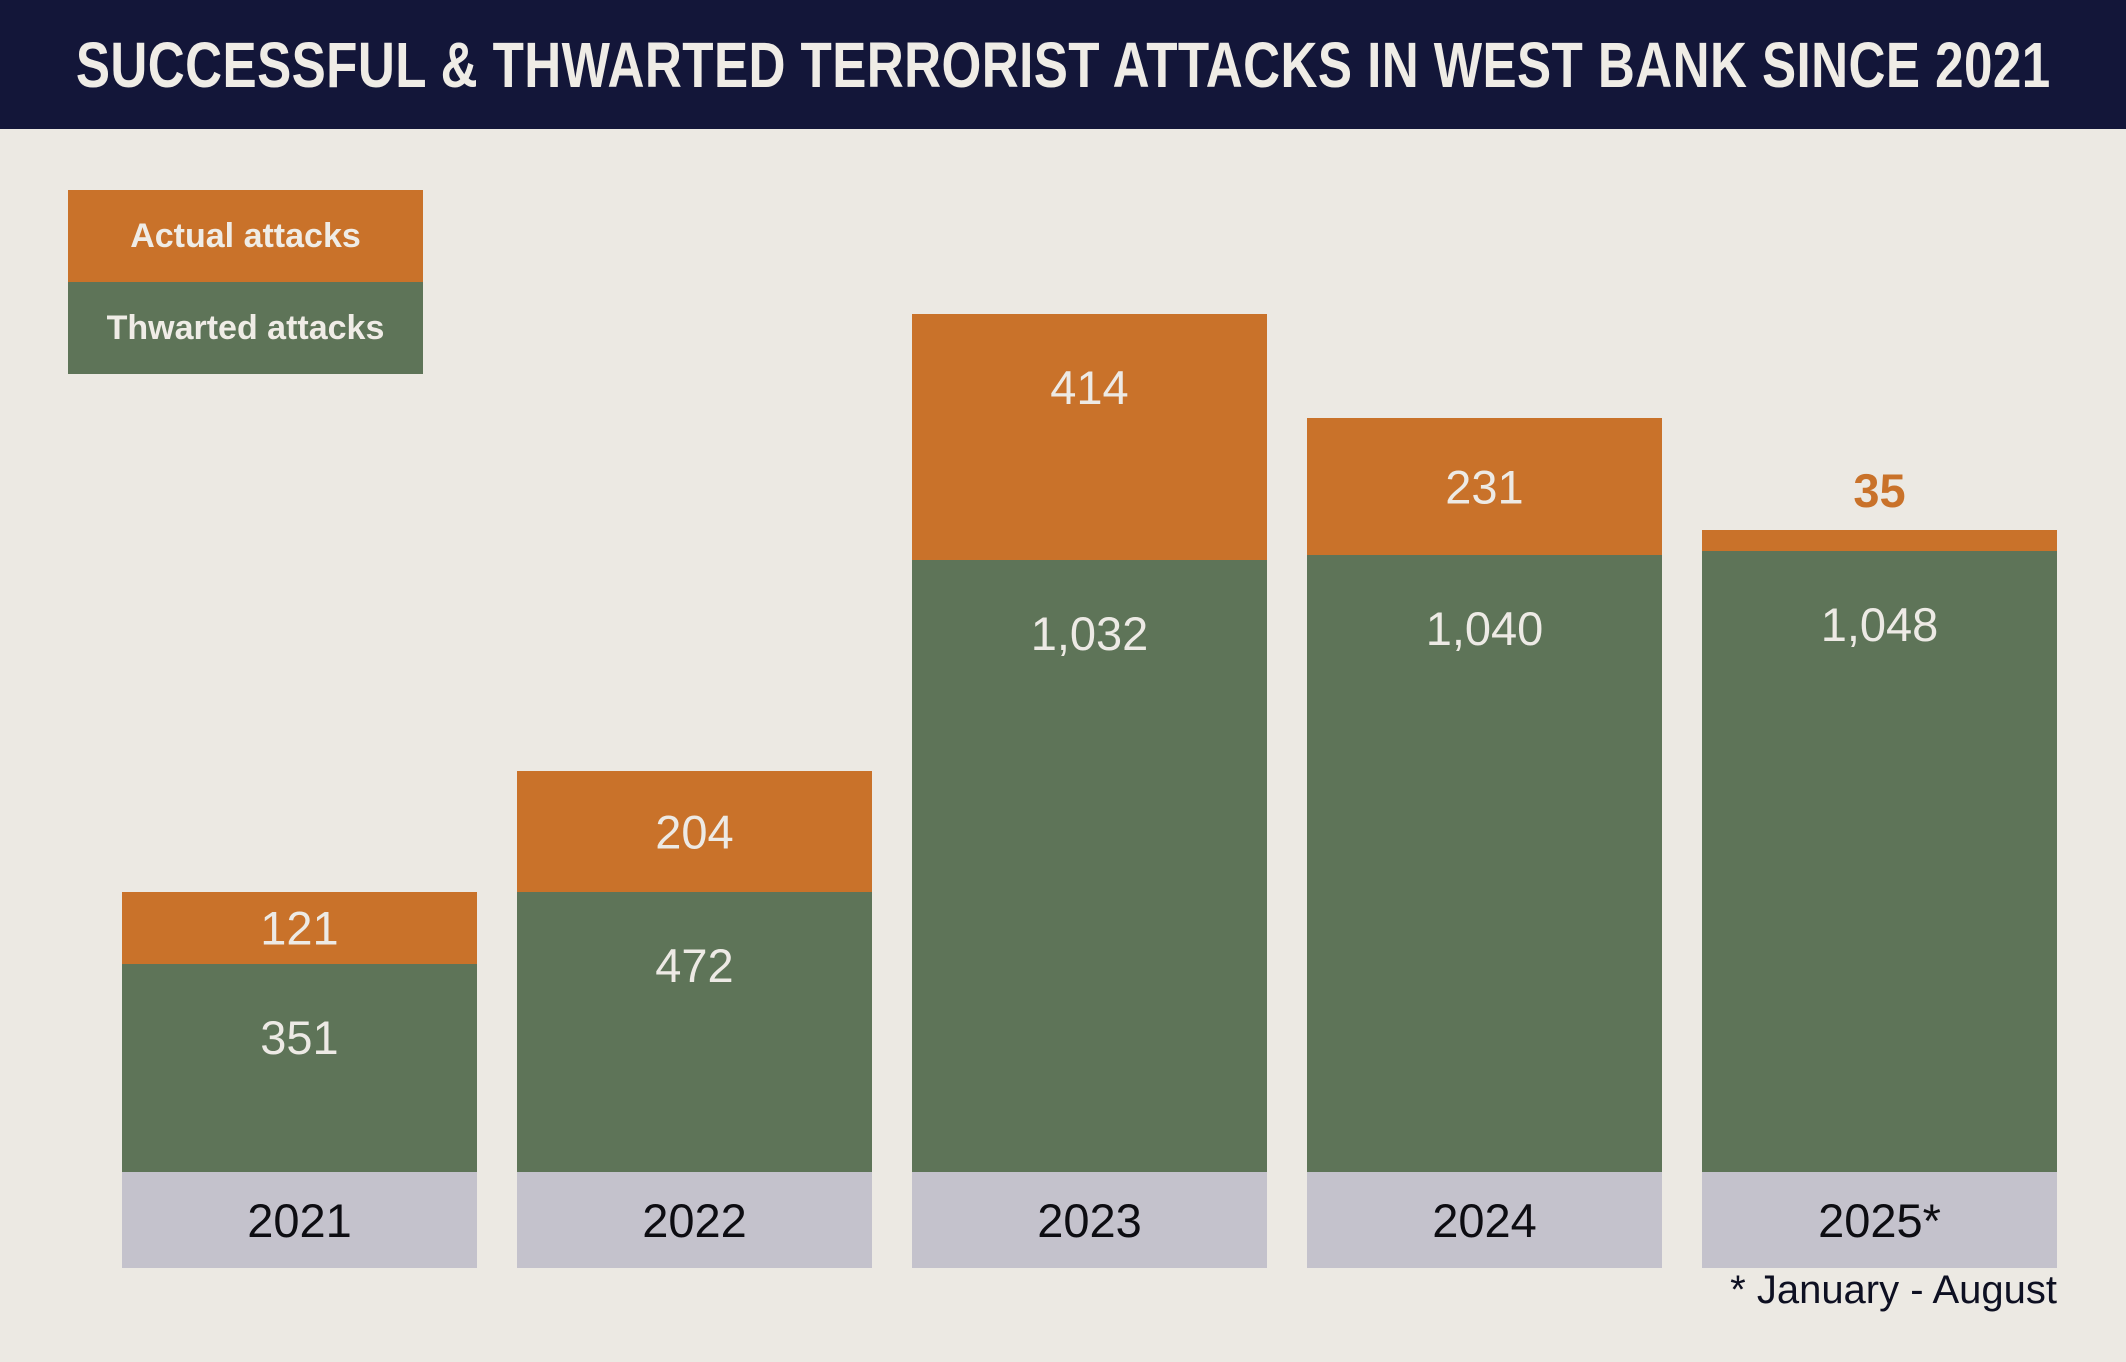 The width and height of the screenshot is (2126, 1362). I want to click on bar-2022: 2022 472 204, so click(694, 1019).